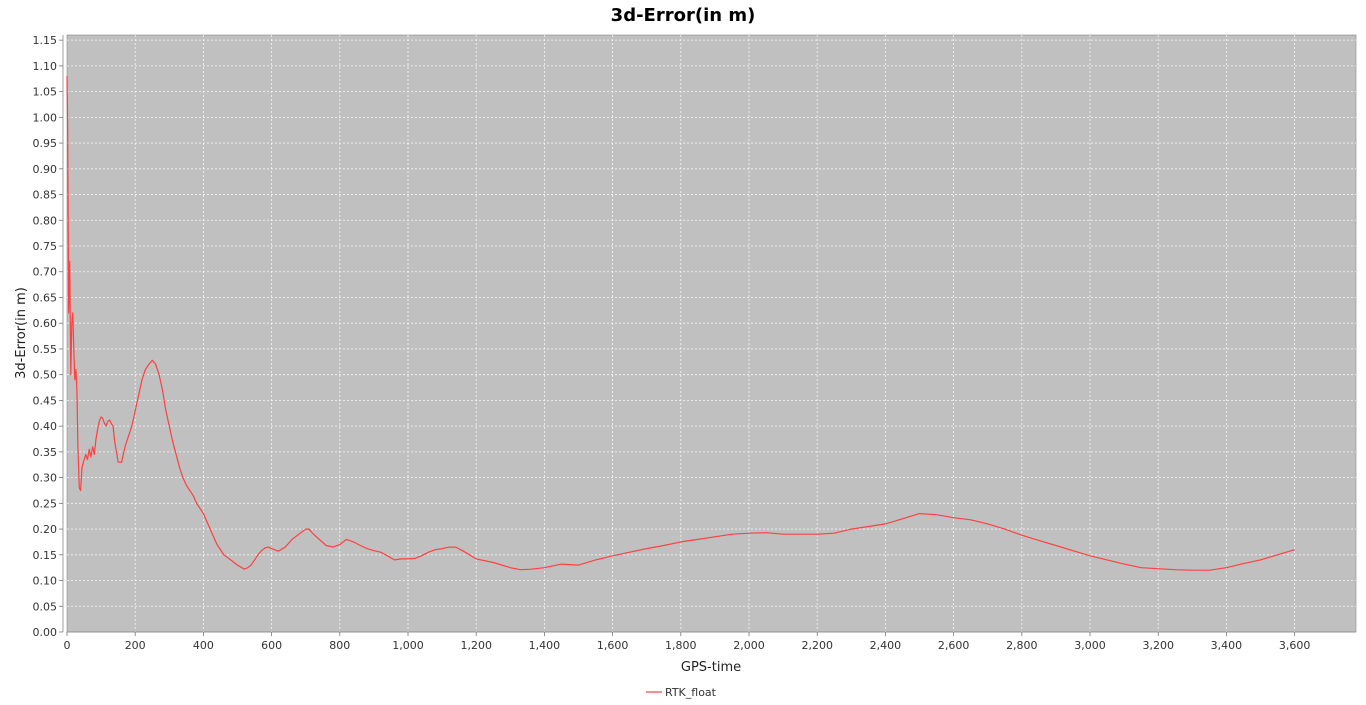 This screenshot has height=705, width=1366. Describe the element at coordinates (476, 645) in the screenshot. I see `x-tick-label: 1,200` at that location.